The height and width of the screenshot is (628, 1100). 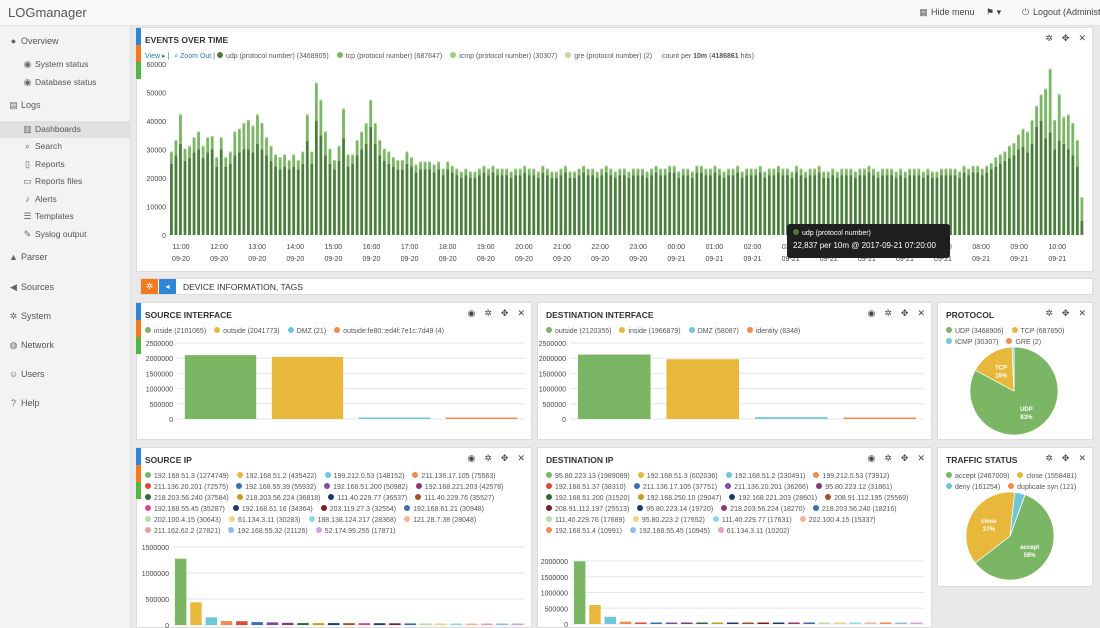 What do you see at coordinates (187, 498) in the screenshot?
I see `legend-item: 218.203.56.240 (37584)` at bounding box center [187, 498].